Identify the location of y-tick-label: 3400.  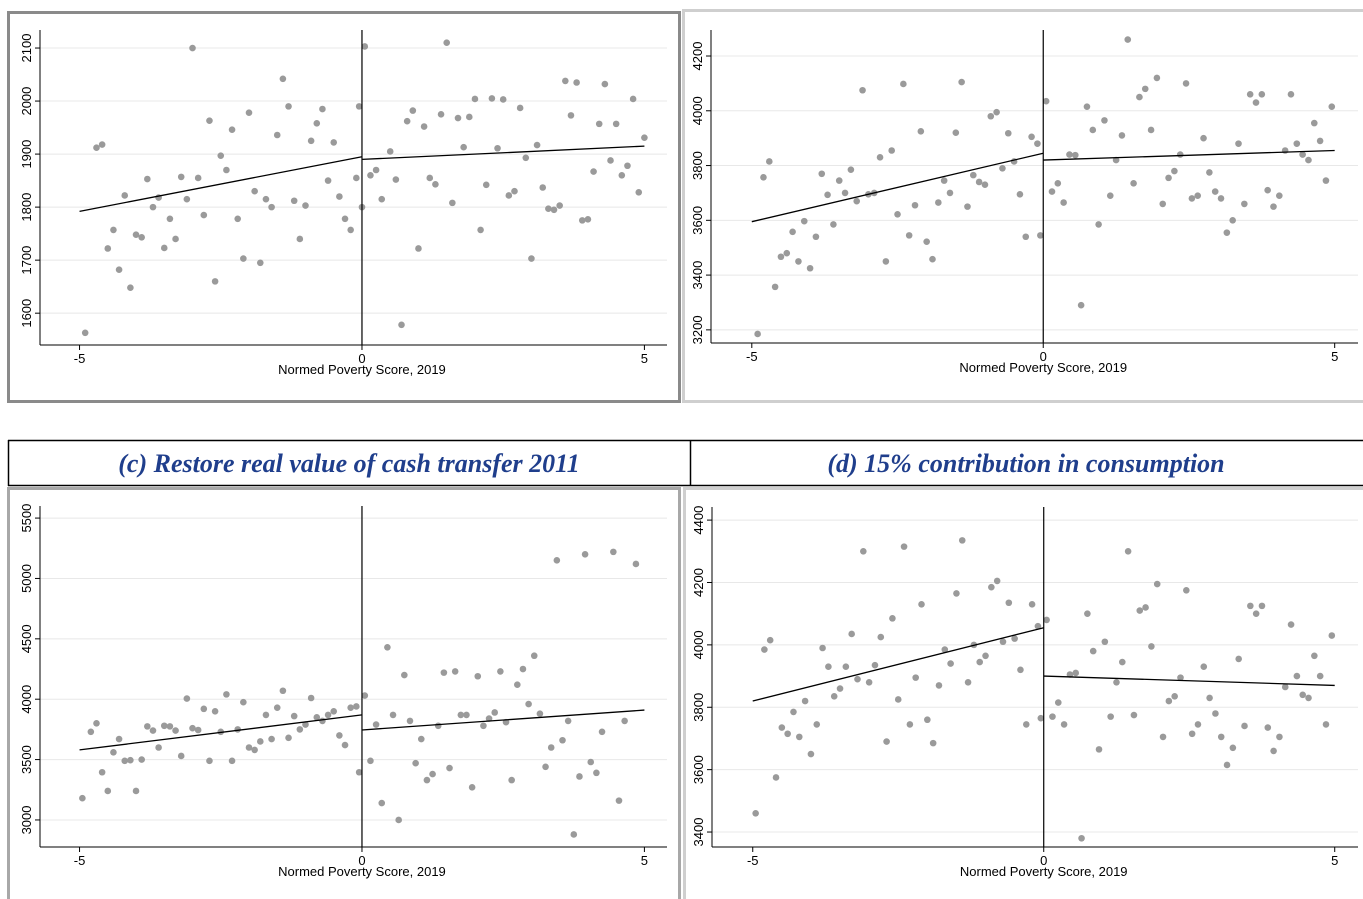
(697, 275).